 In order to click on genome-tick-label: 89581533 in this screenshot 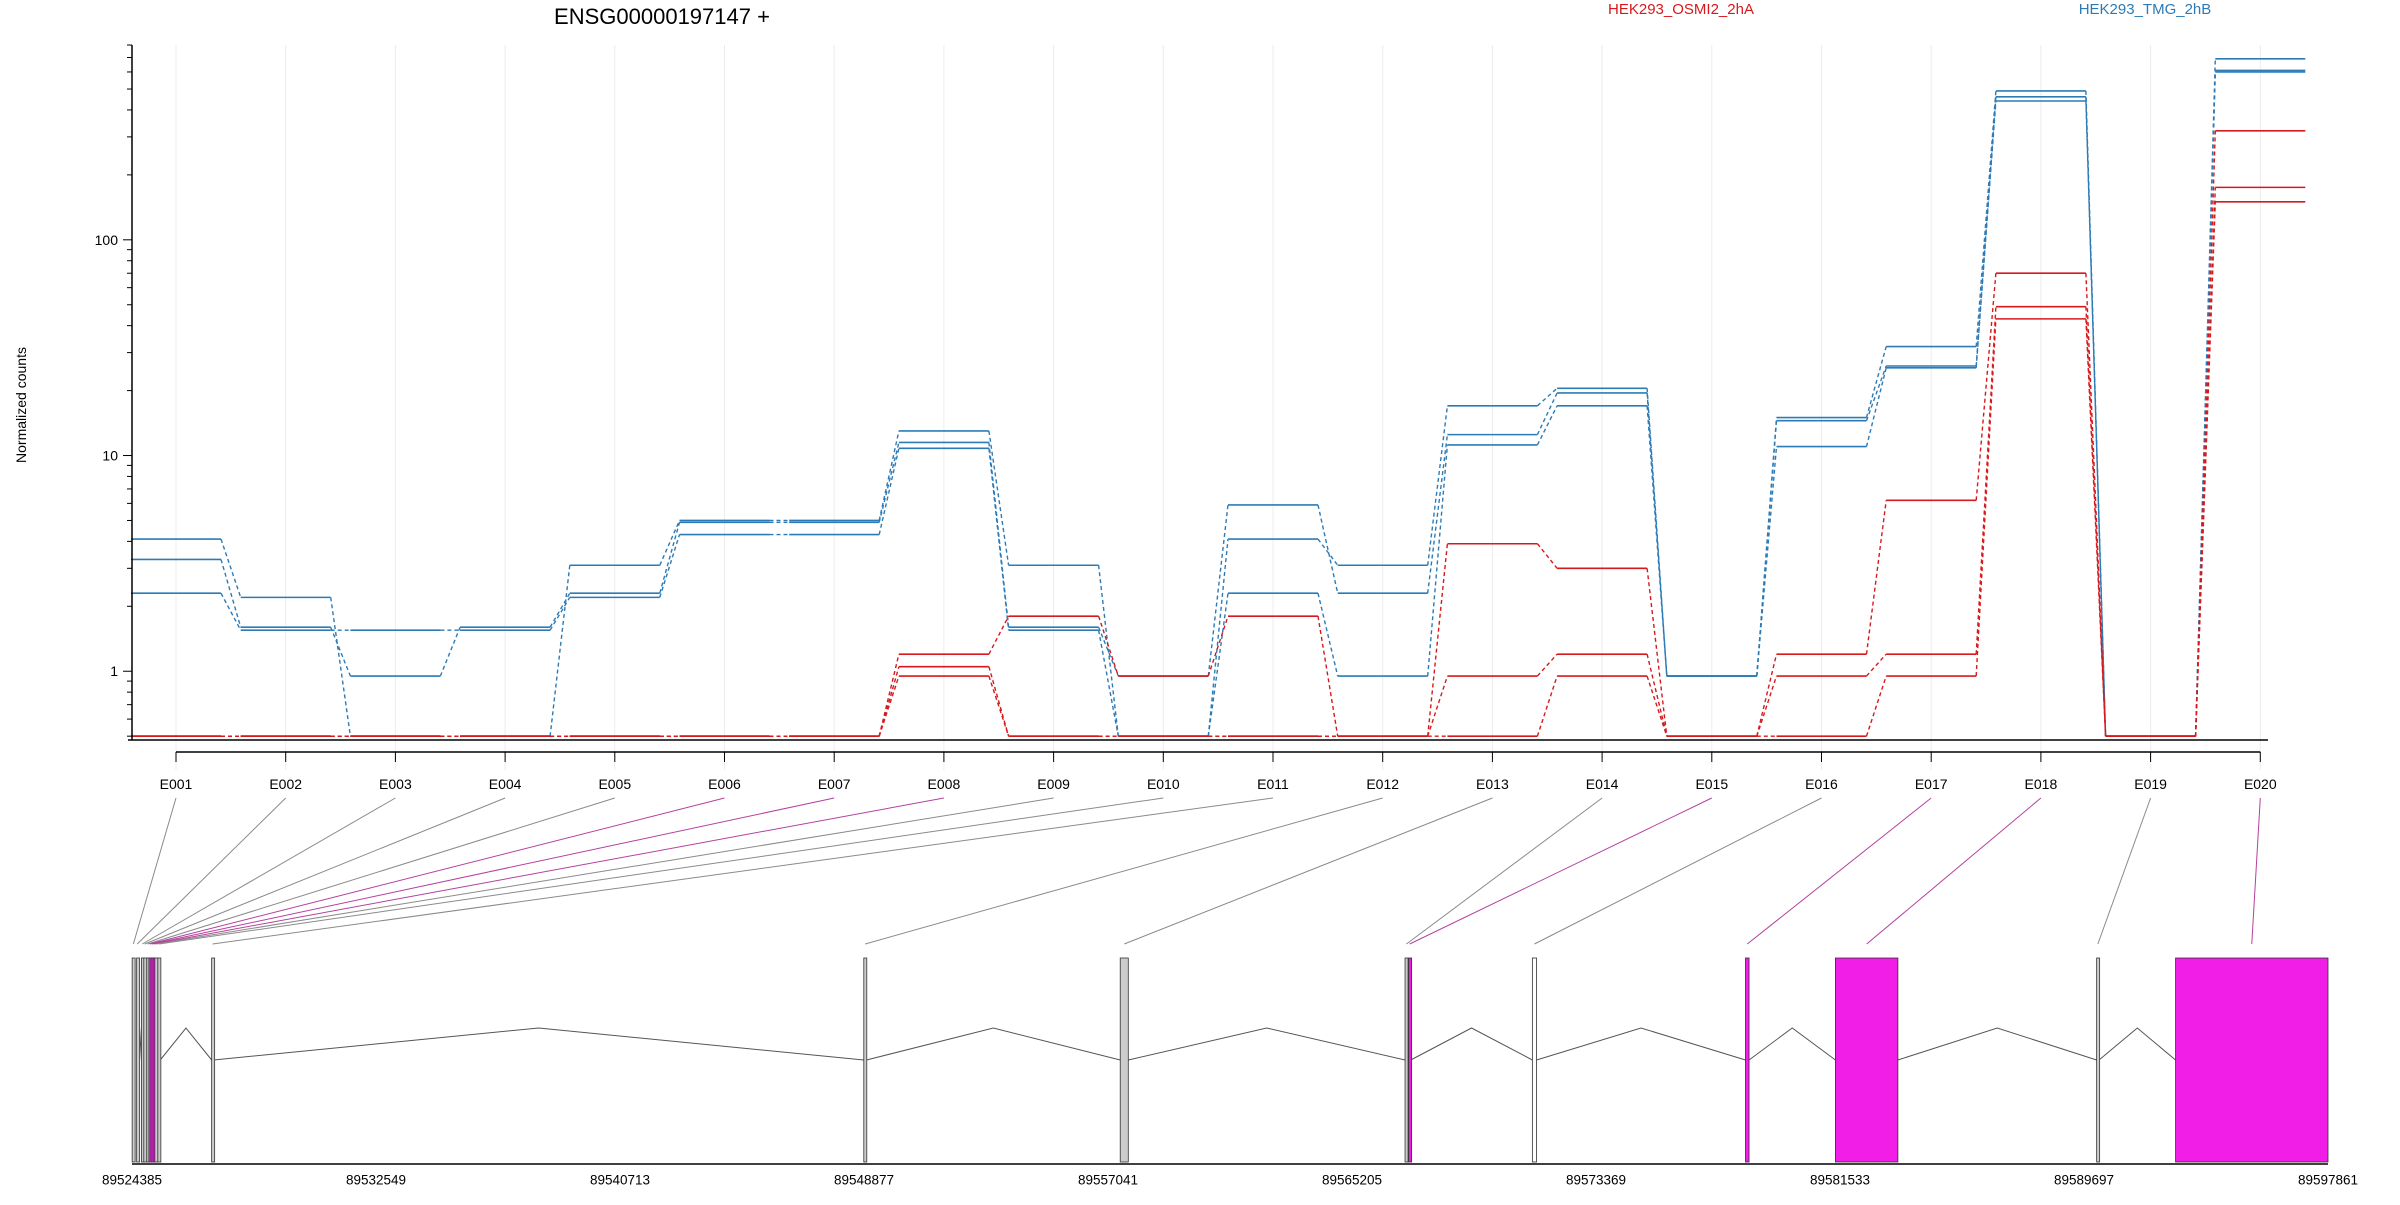, I will do `click(1840, 1180)`.